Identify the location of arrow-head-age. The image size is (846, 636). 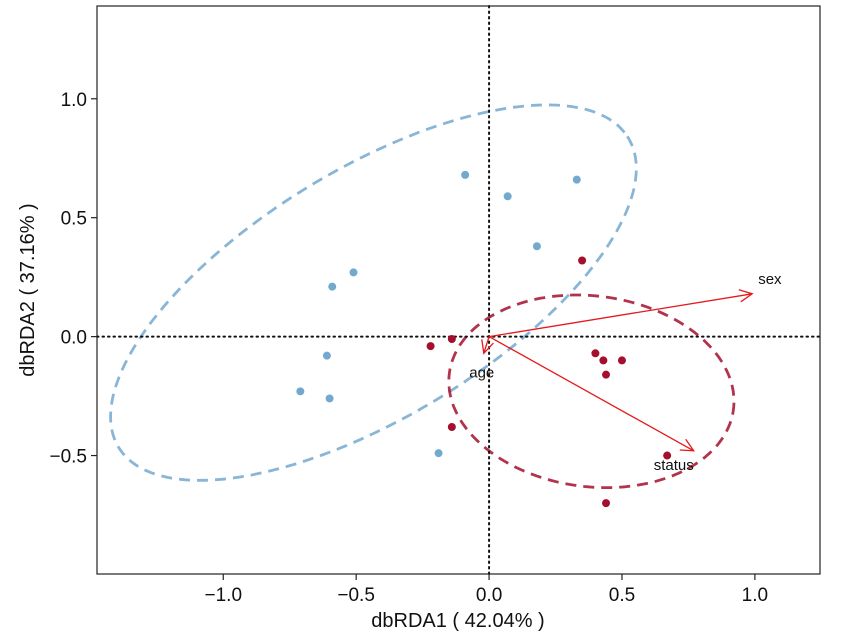
(487, 347).